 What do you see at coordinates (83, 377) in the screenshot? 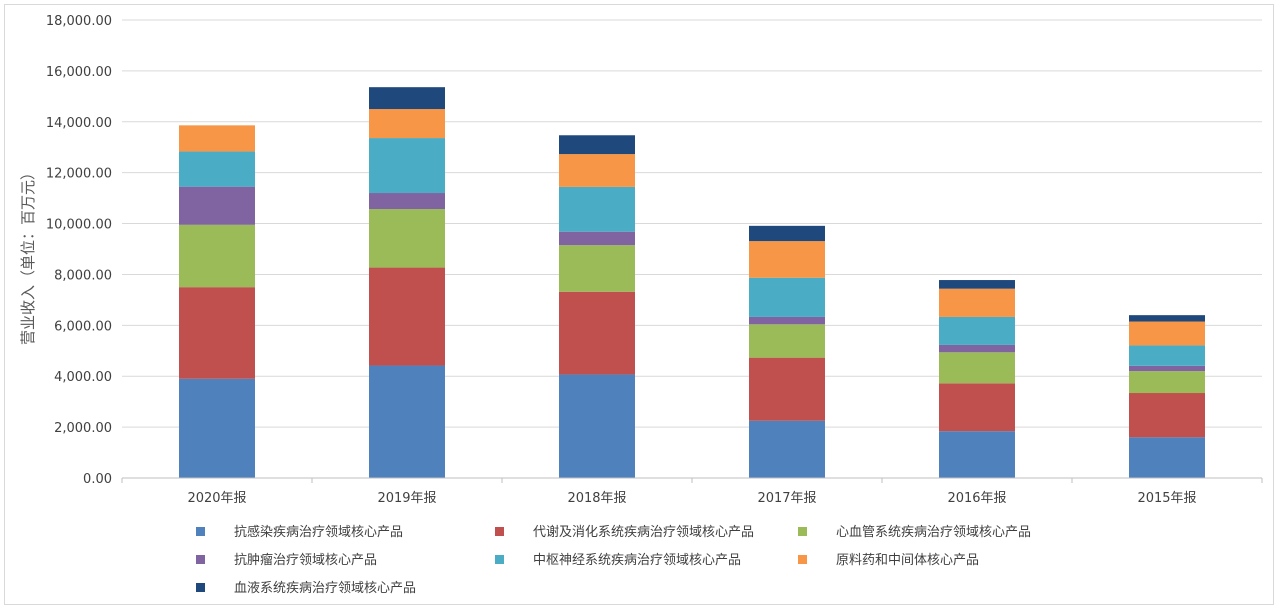
I see `y-tick-label: 4,000.00` at bounding box center [83, 377].